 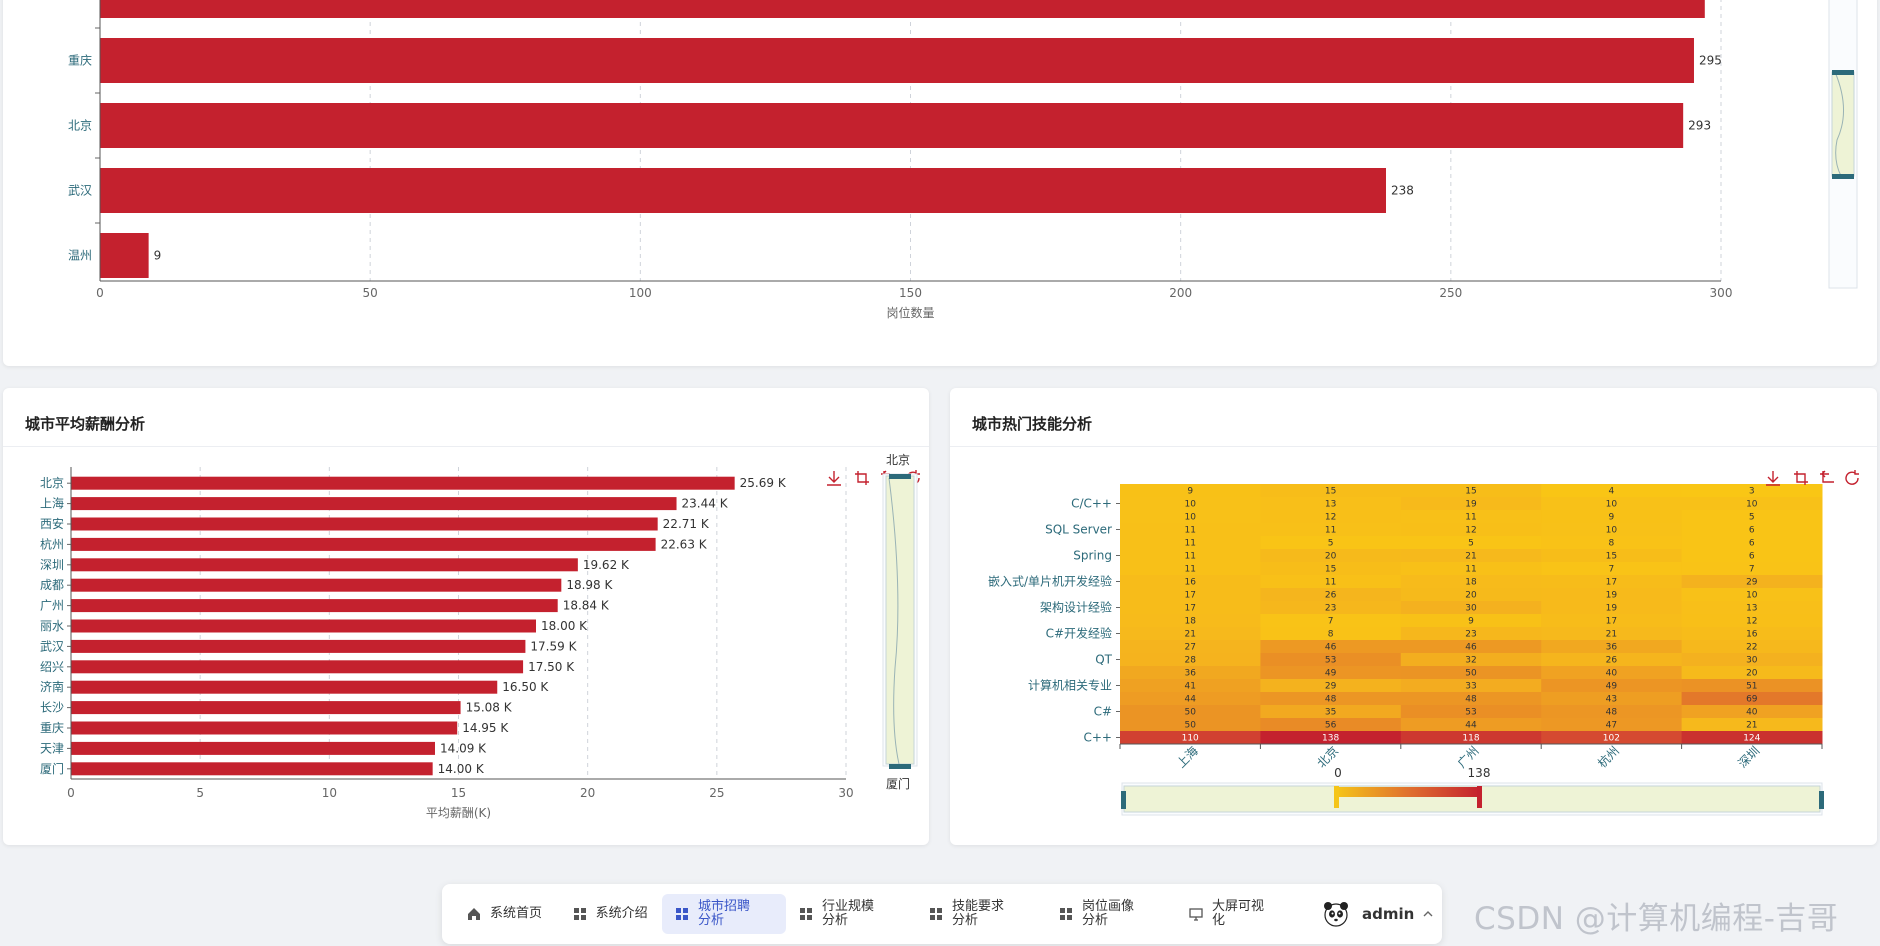 I want to click on cell-label: 17, so click(x=1611, y=583).